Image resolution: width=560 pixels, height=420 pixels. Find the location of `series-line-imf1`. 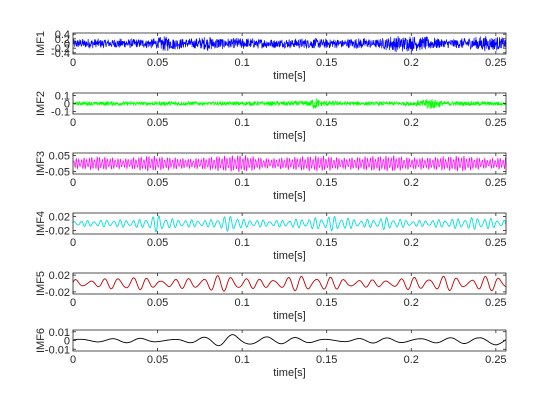

series-line-imf1 is located at coordinates (289, 44).